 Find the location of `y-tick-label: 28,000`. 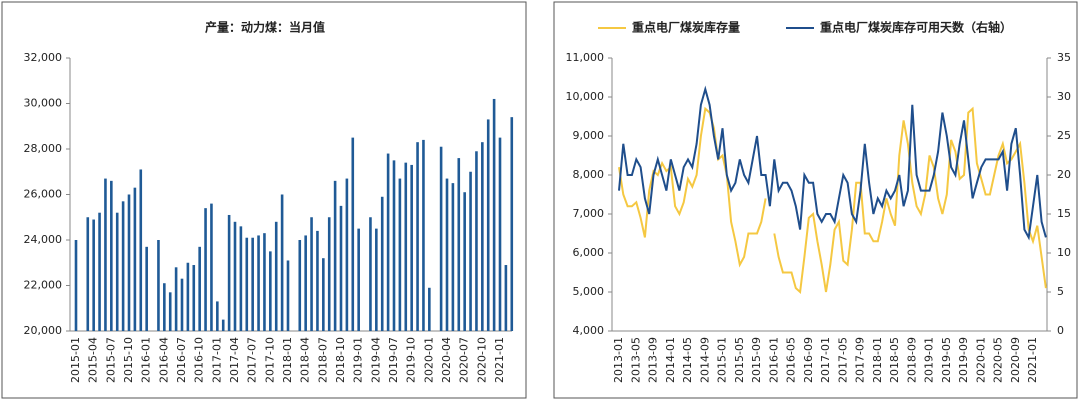

y-tick-label: 28,000 is located at coordinates (43, 148).